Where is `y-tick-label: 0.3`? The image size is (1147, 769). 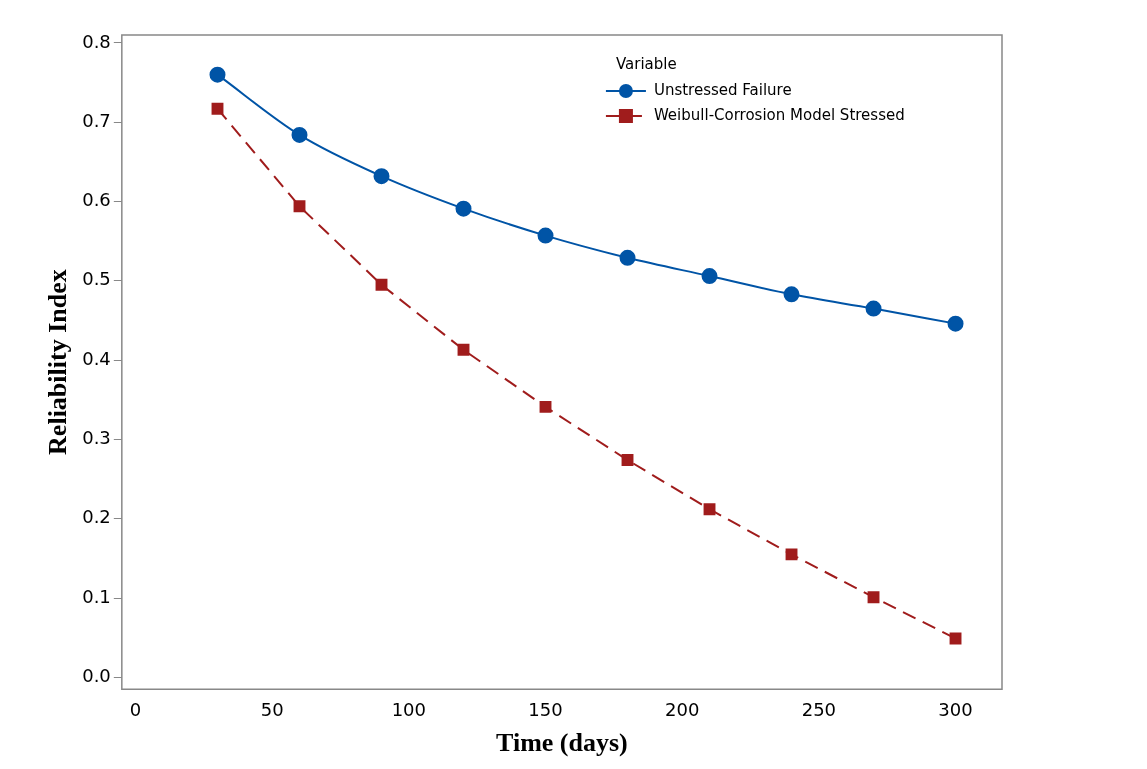 y-tick-label: 0.3 is located at coordinates (96, 438).